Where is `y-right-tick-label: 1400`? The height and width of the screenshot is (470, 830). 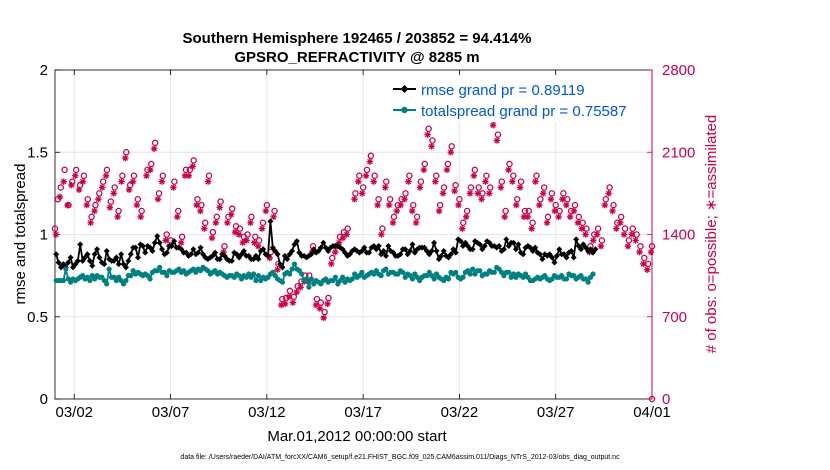
y-right-tick-label: 1400 is located at coordinates (678, 235).